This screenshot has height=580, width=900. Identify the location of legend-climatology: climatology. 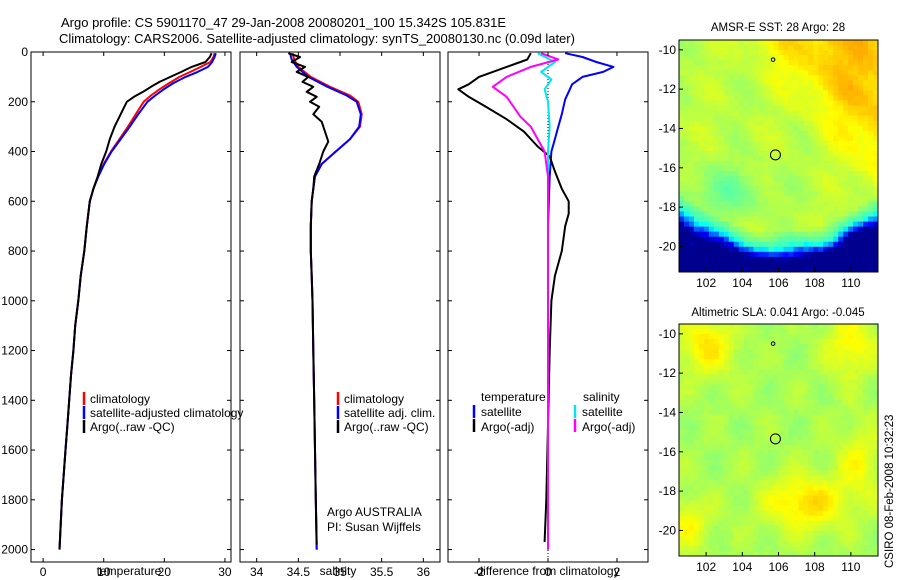
(120, 399).